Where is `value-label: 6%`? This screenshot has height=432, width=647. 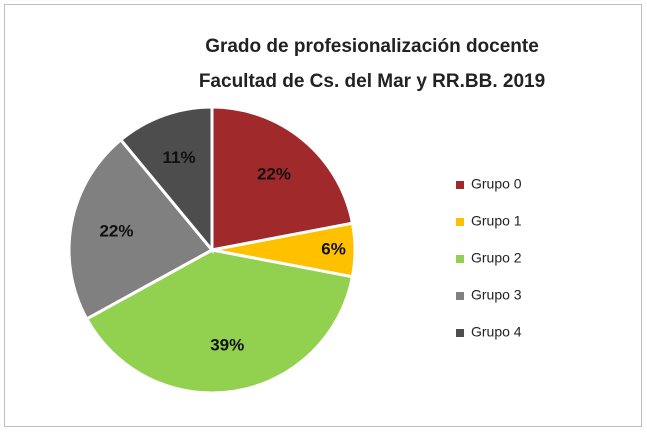
value-label: 6% is located at coordinates (333, 248).